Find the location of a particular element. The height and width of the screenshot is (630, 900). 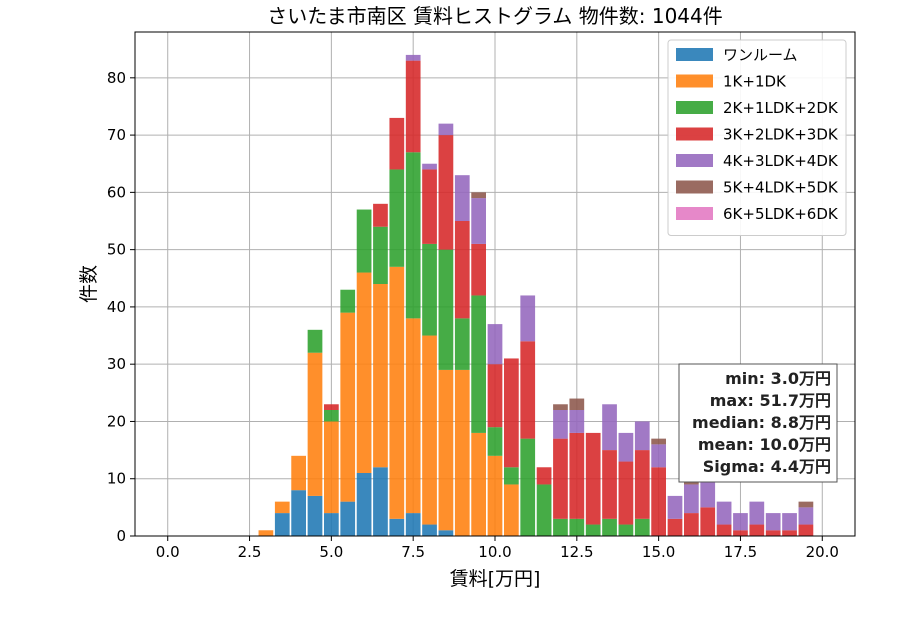

stats-line: min: 3.0万円 is located at coordinates (778, 378).